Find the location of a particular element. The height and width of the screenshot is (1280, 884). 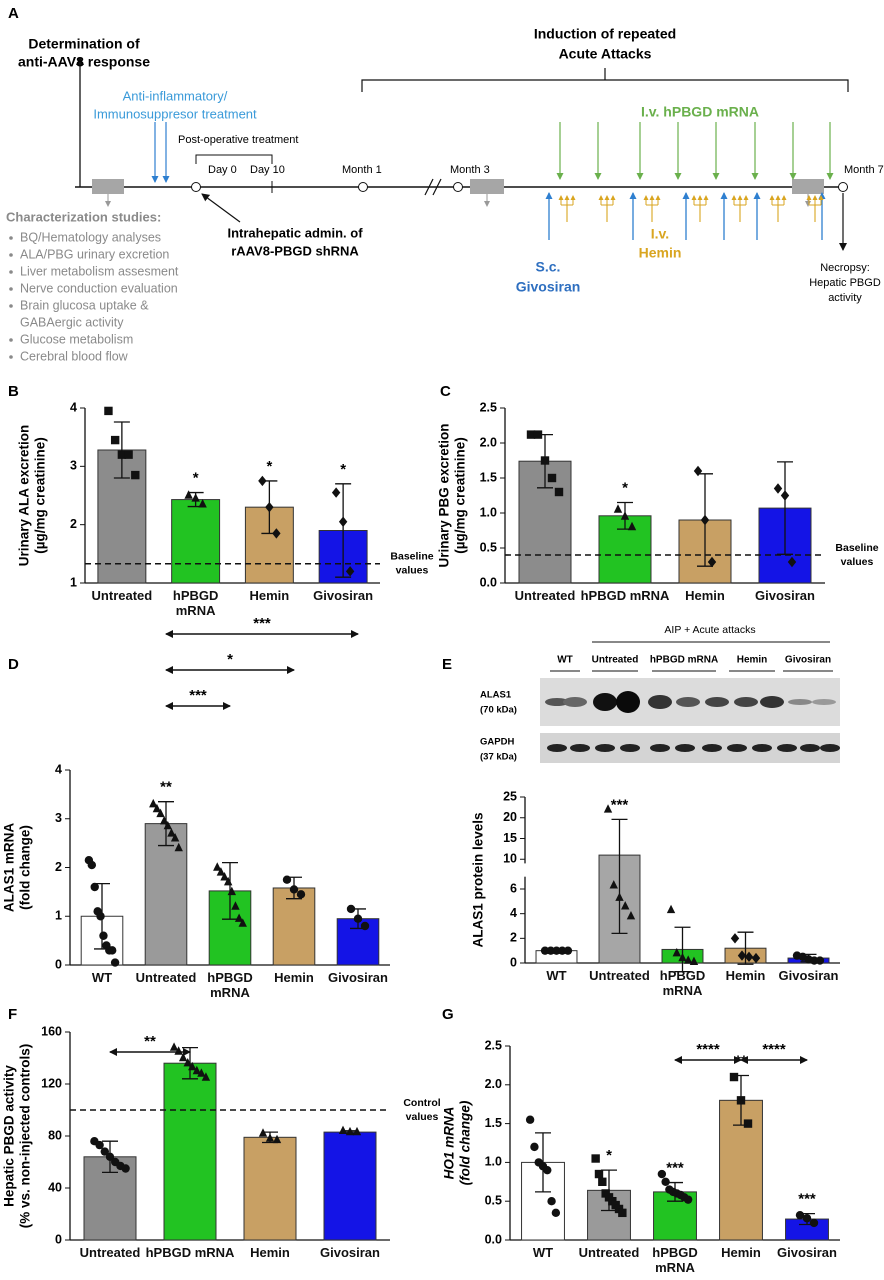

x-label-box: Hemin is located at coordinates (741, 1252).